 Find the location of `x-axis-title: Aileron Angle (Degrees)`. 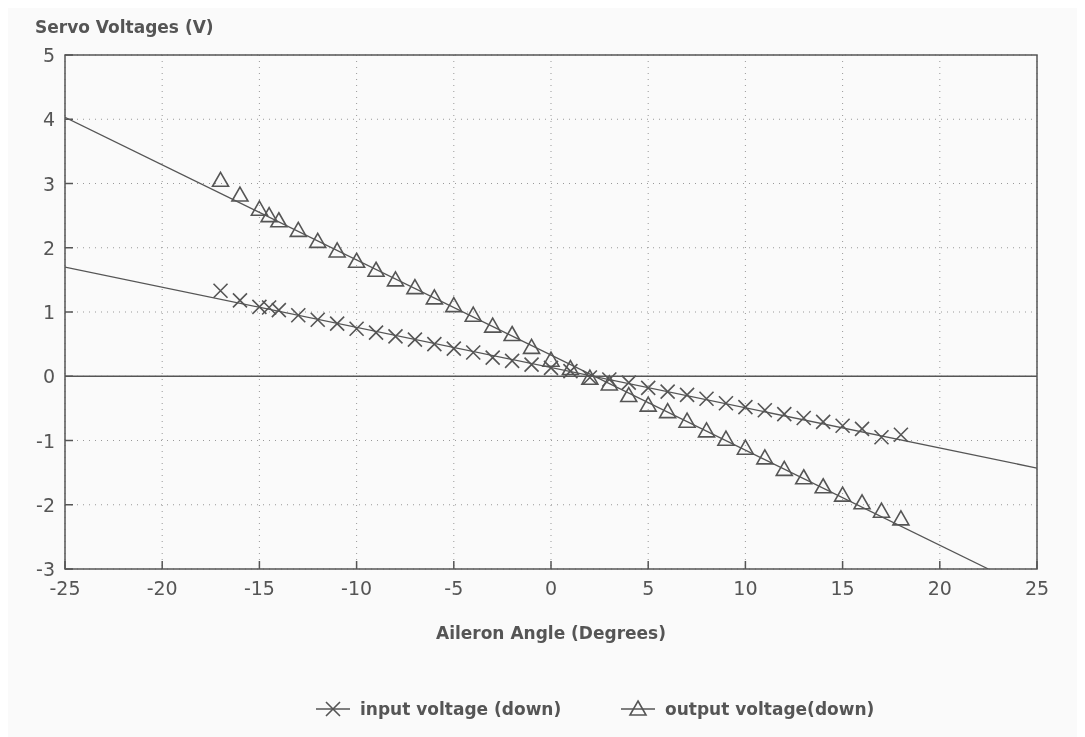

x-axis-title: Aileron Angle (Degrees) is located at coordinates (551, 633).